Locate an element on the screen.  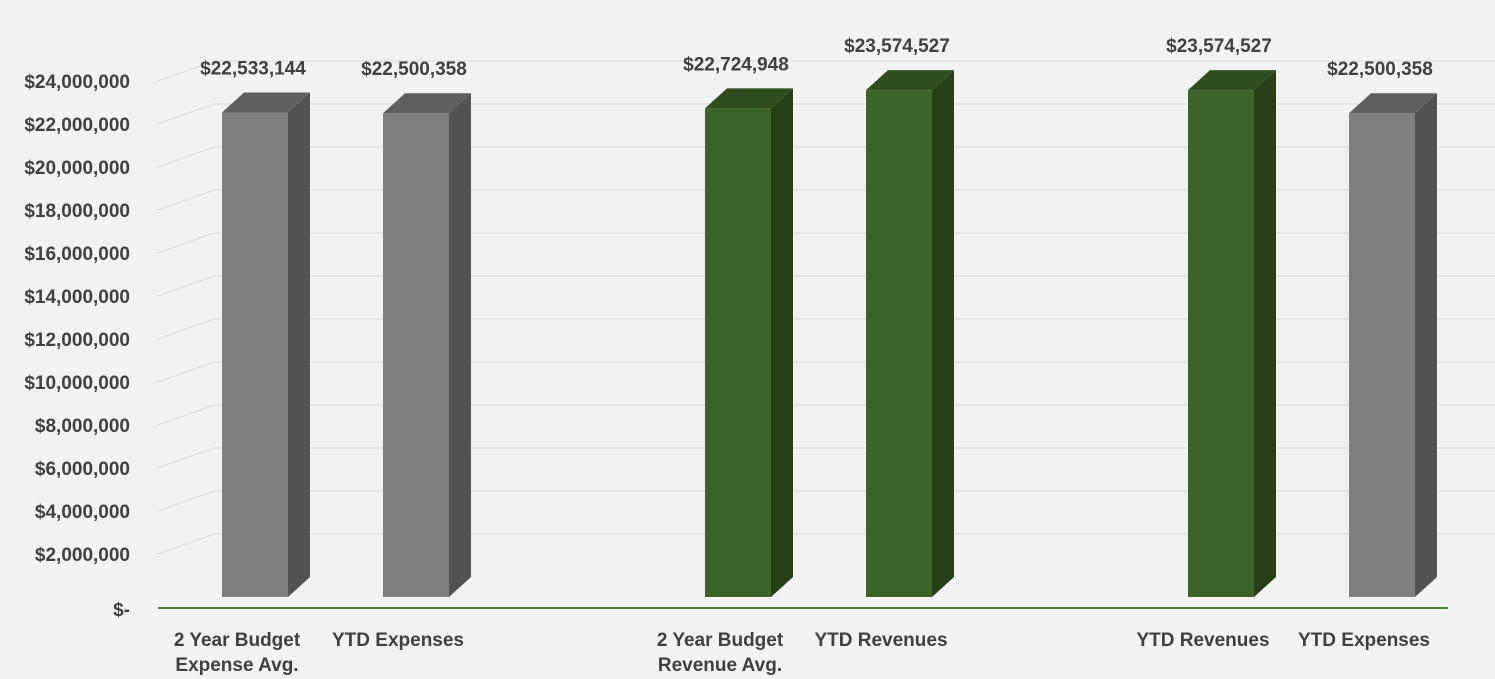
y-tick-label: $22,000,000 is located at coordinates (77, 125).